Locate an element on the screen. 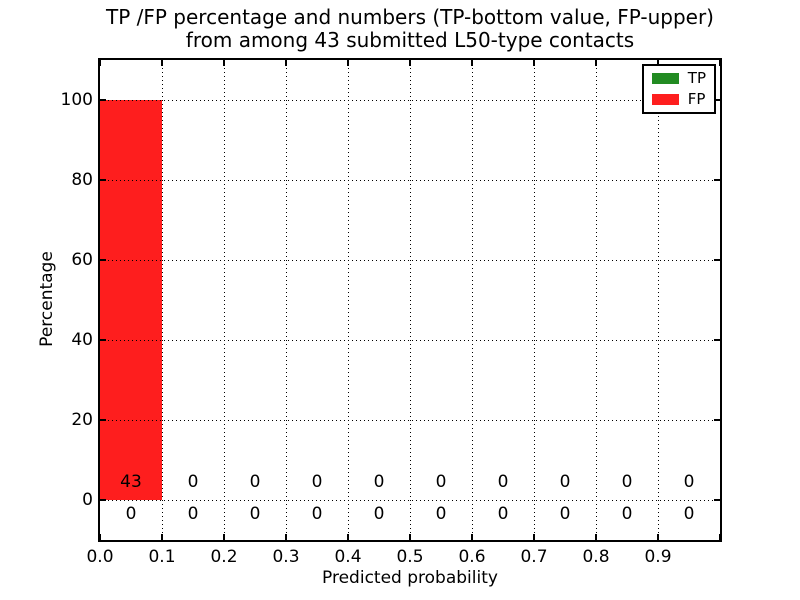 The image size is (800, 600). y-tick-label: 80 is located at coordinates (82, 180).